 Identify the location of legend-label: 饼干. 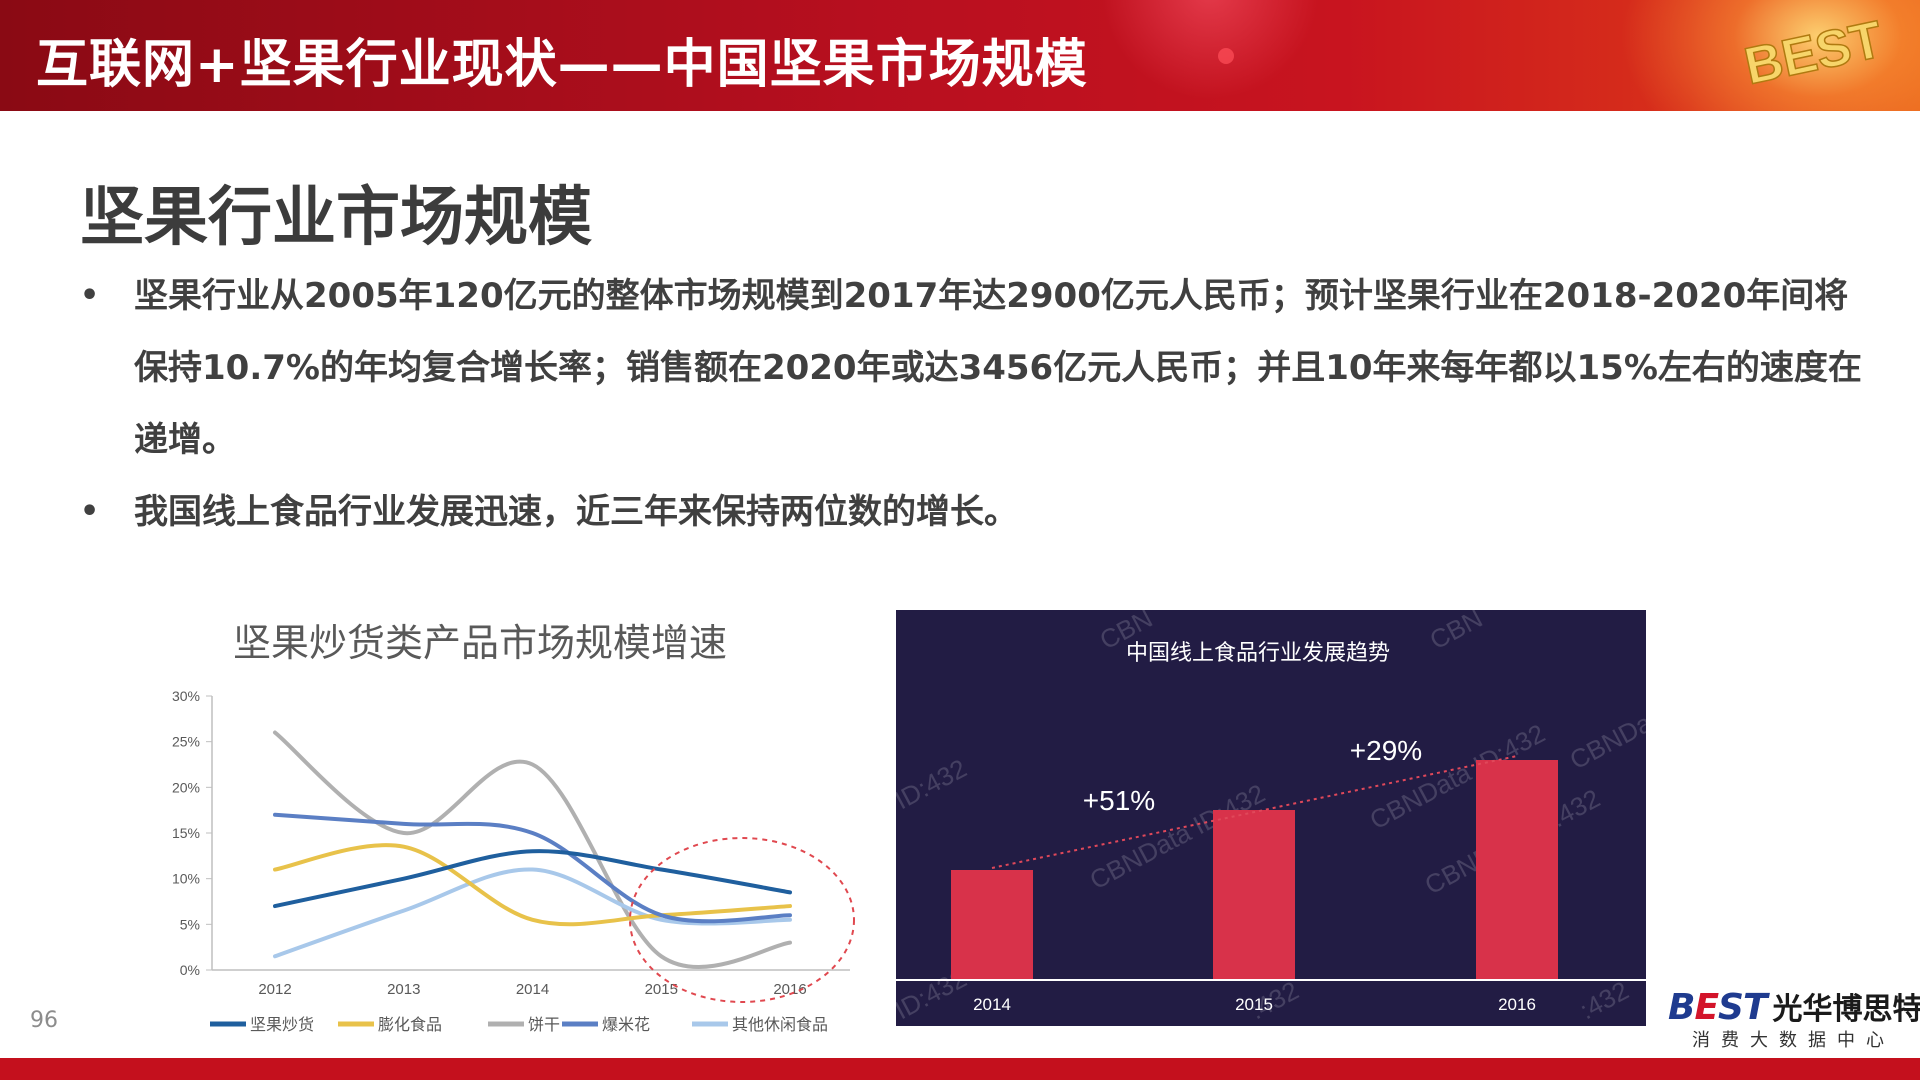
(544, 1024).